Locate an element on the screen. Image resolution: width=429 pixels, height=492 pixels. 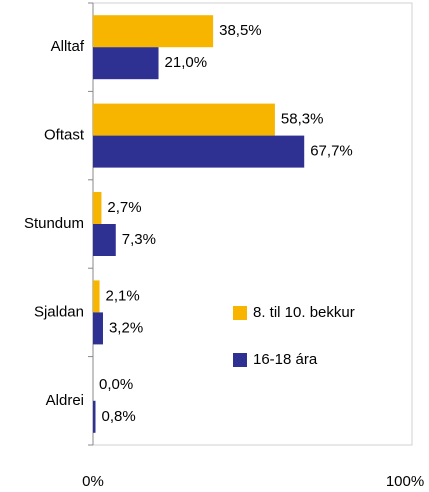
value-label: 0,8% is located at coordinates (118, 416).